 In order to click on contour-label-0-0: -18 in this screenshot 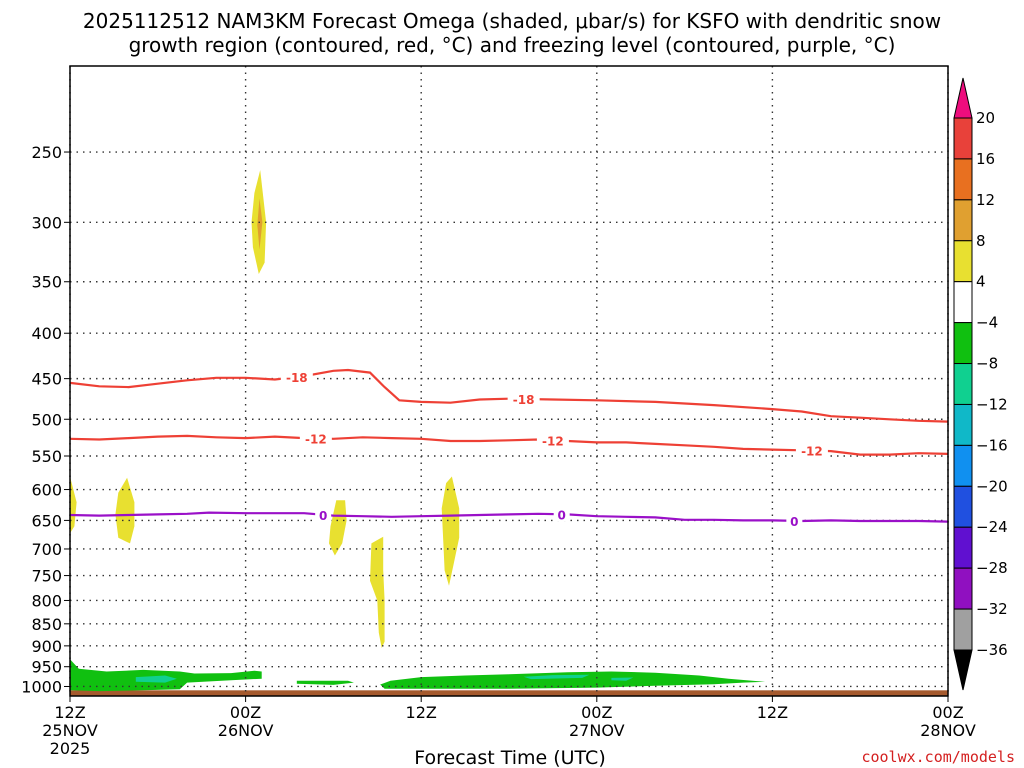, I will do `click(297, 378)`.